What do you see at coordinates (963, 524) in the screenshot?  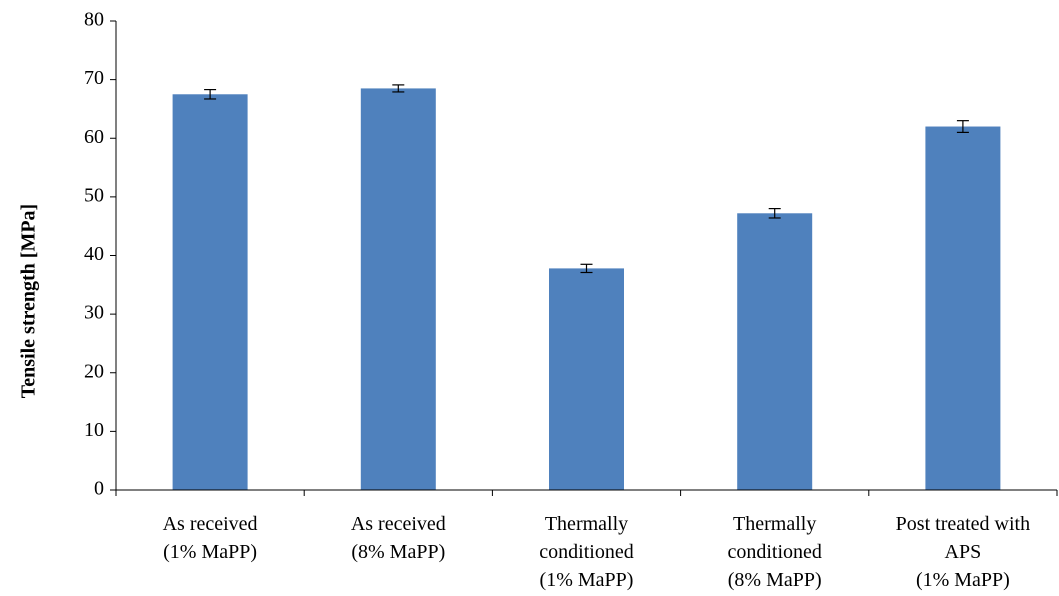 I see `x-tick-label-line: Post treated with` at bounding box center [963, 524].